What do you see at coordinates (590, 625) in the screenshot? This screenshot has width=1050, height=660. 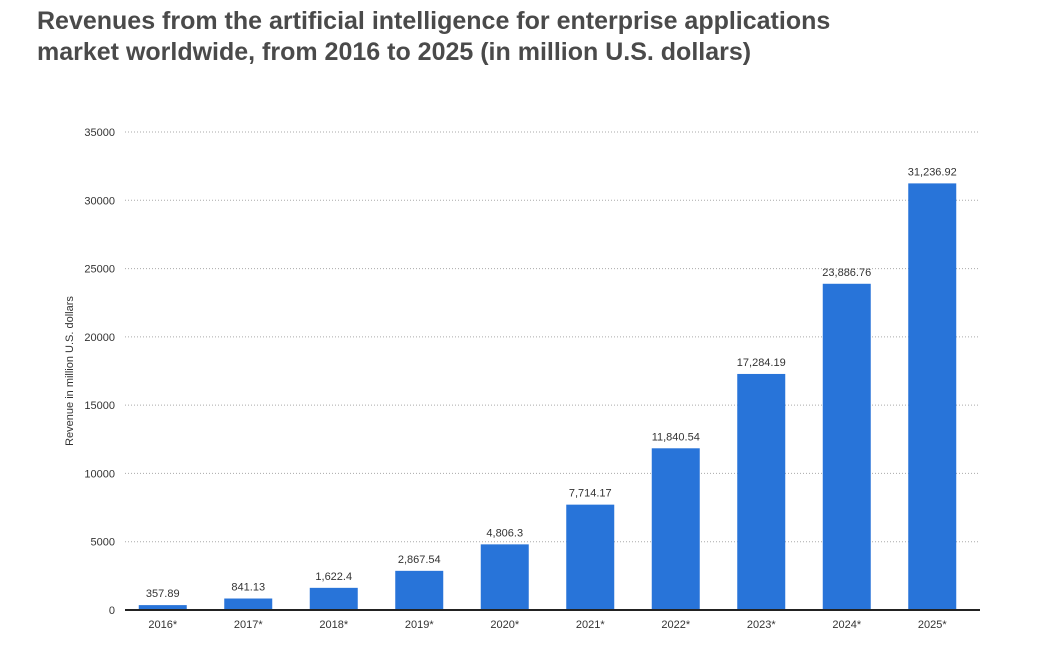 I see `x-tick-label: 2021*` at bounding box center [590, 625].